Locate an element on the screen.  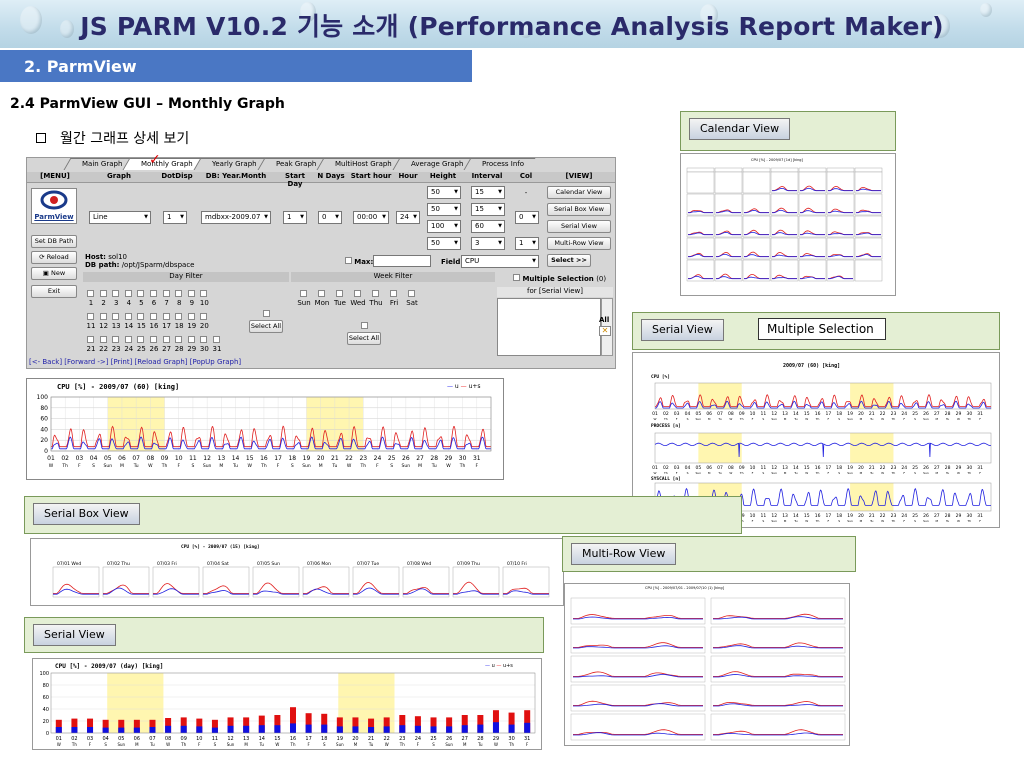
max-checkbox is located at coordinates (348, 260).